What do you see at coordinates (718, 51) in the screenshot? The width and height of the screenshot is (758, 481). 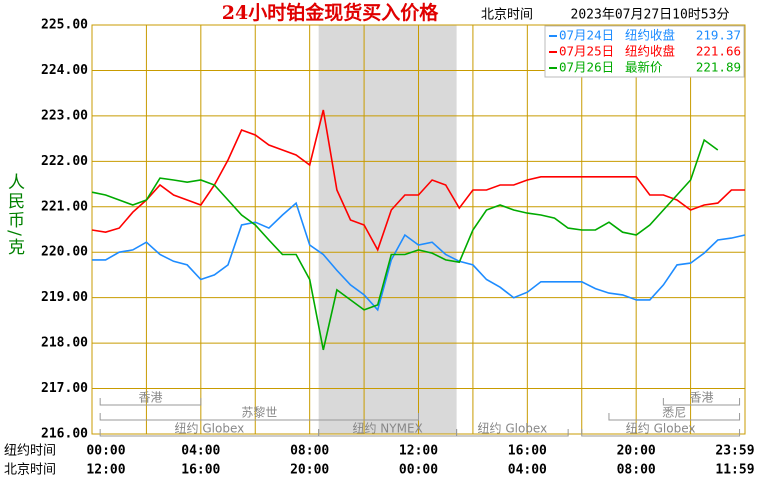 I see `legend-close-value: 221.66` at bounding box center [718, 51].